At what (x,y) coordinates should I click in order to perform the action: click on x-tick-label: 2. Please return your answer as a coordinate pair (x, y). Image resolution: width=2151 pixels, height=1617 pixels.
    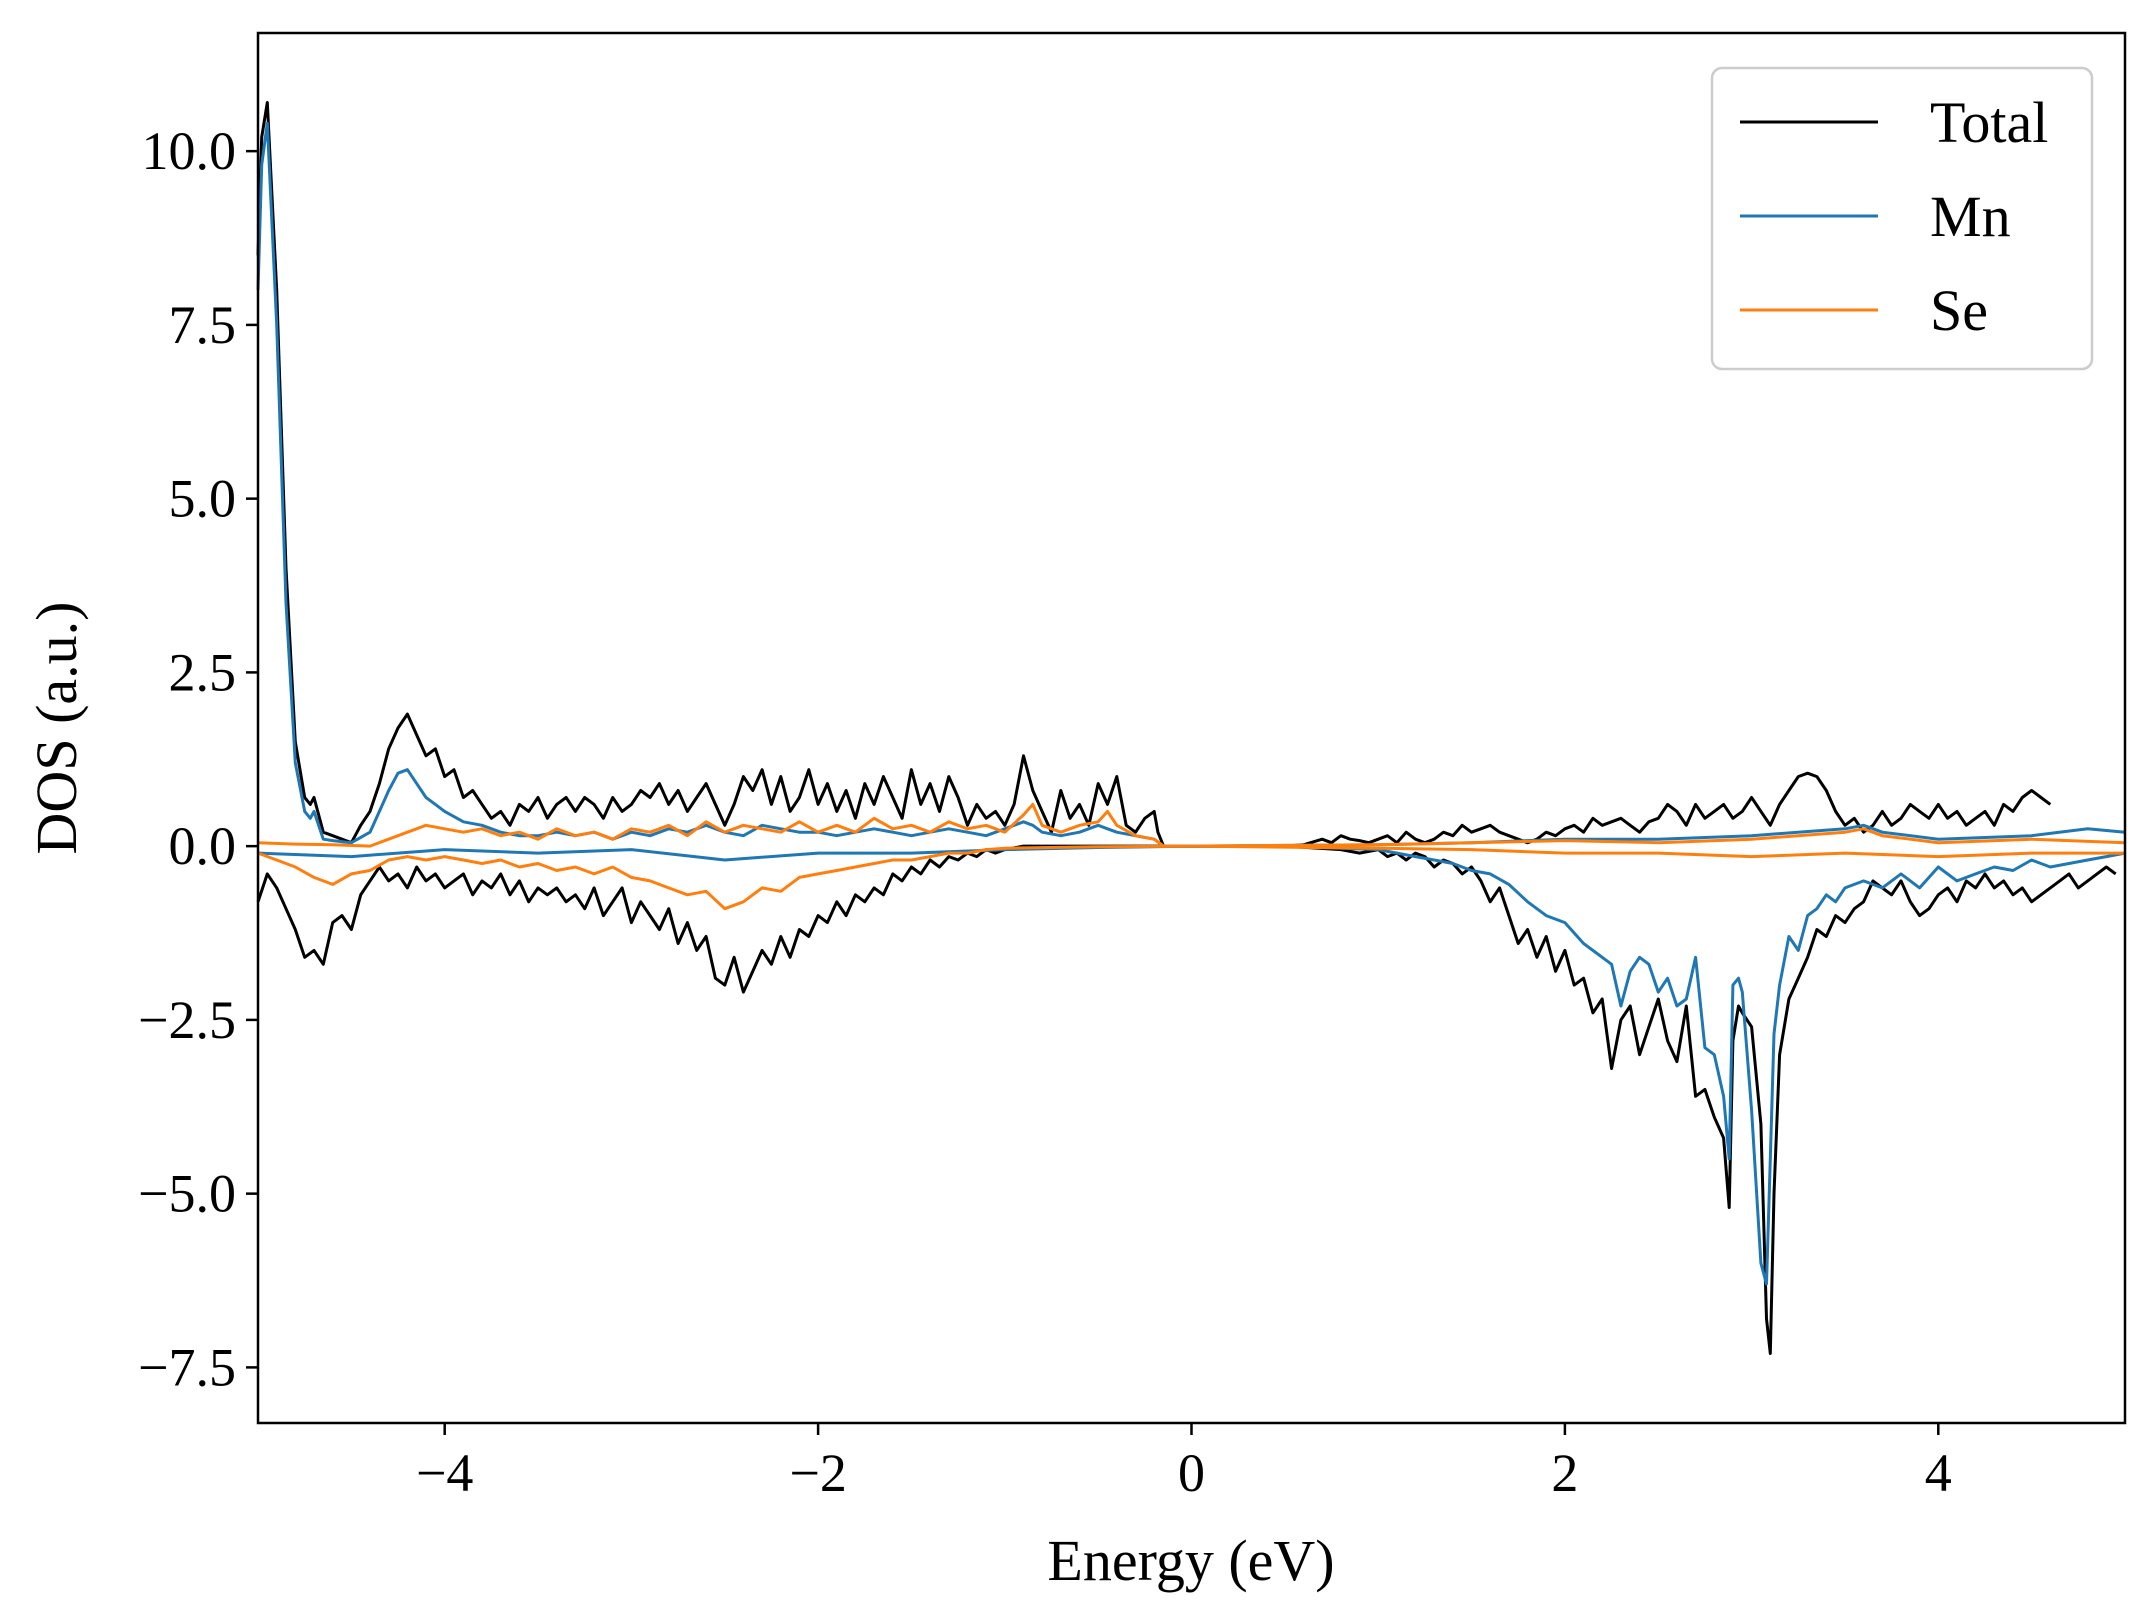
    Looking at the image, I should click on (1564, 1473).